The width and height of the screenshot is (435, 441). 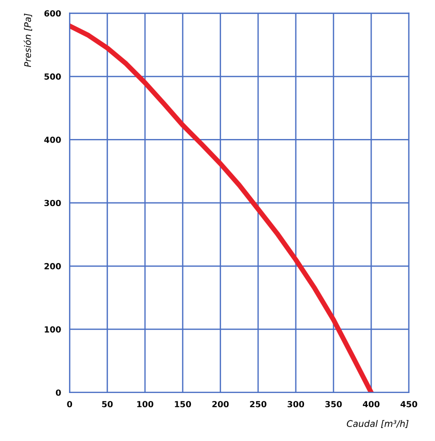 What do you see at coordinates (145, 404) in the screenshot?
I see `x-tick-label: 100` at bounding box center [145, 404].